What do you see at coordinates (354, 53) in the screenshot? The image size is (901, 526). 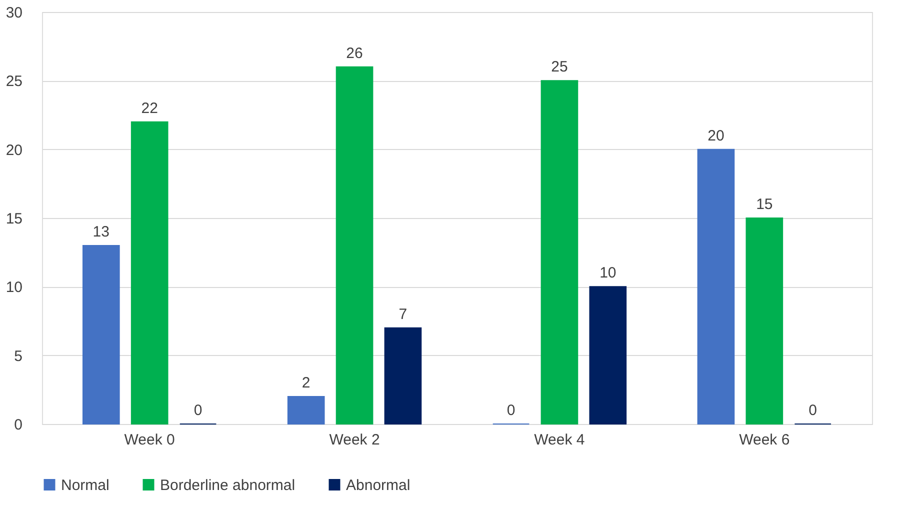 I see `data-label: 26` at bounding box center [354, 53].